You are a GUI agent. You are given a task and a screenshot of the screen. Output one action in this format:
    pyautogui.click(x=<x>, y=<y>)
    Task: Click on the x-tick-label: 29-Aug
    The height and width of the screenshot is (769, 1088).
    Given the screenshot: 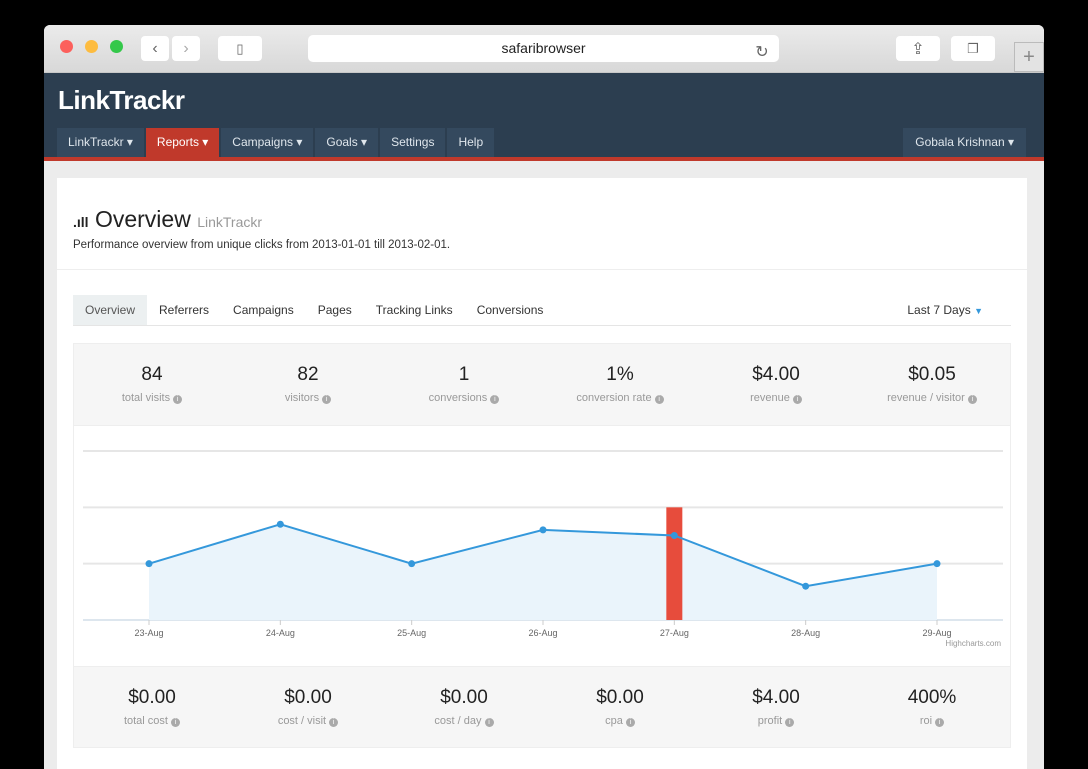 What is the action you would take?
    pyautogui.click(x=936, y=633)
    